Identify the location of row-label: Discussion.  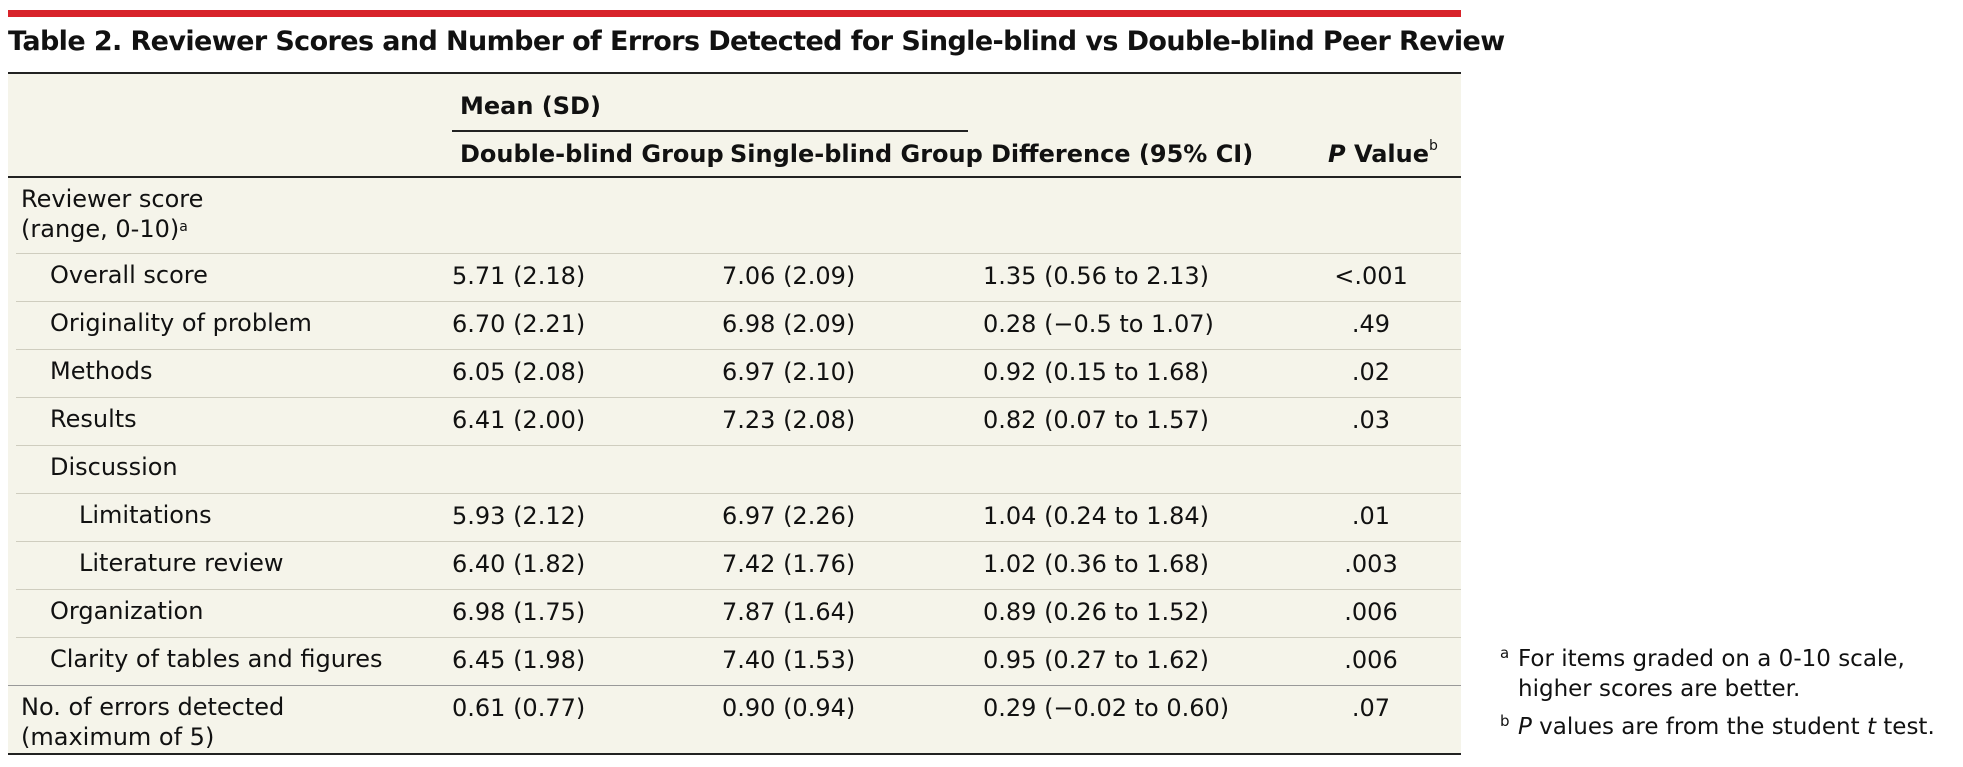
(114, 467).